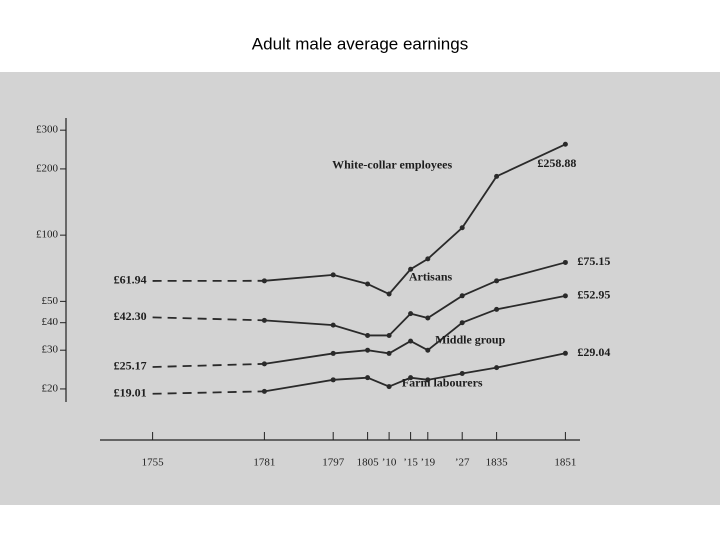  Describe the element at coordinates (50, 301) in the screenshot. I see `y-tick-label: £50` at that location.